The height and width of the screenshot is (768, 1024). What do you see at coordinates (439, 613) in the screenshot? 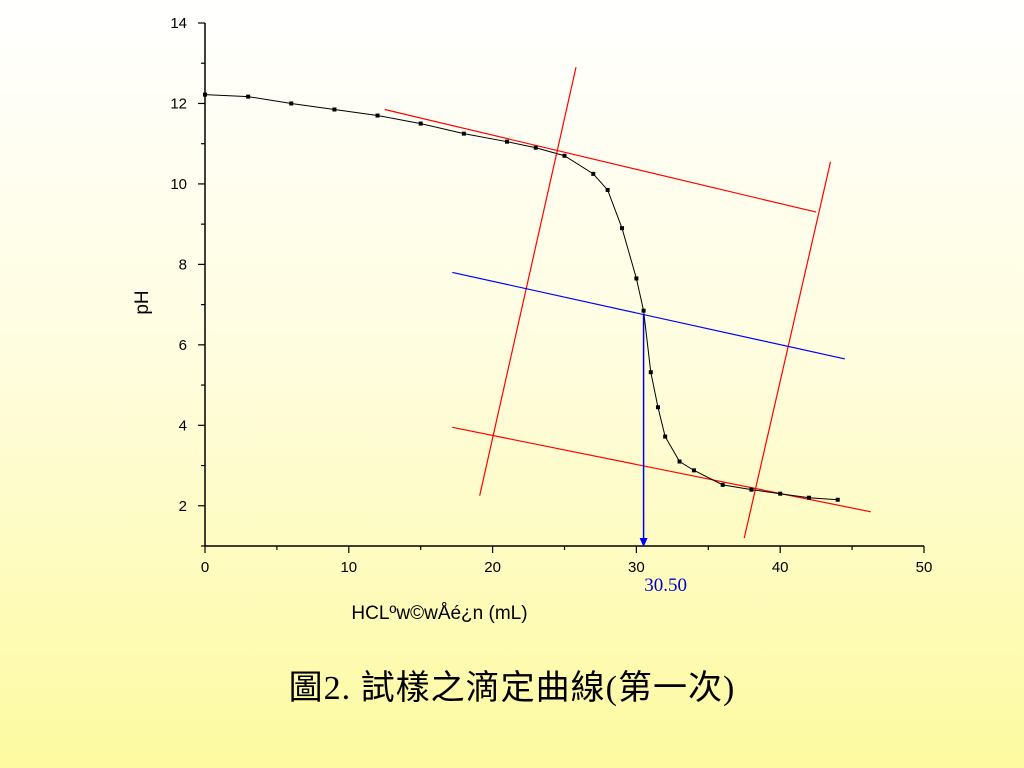
I see `x-axis-title: HCLºw©wÅé¿n (mL)` at bounding box center [439, 613].